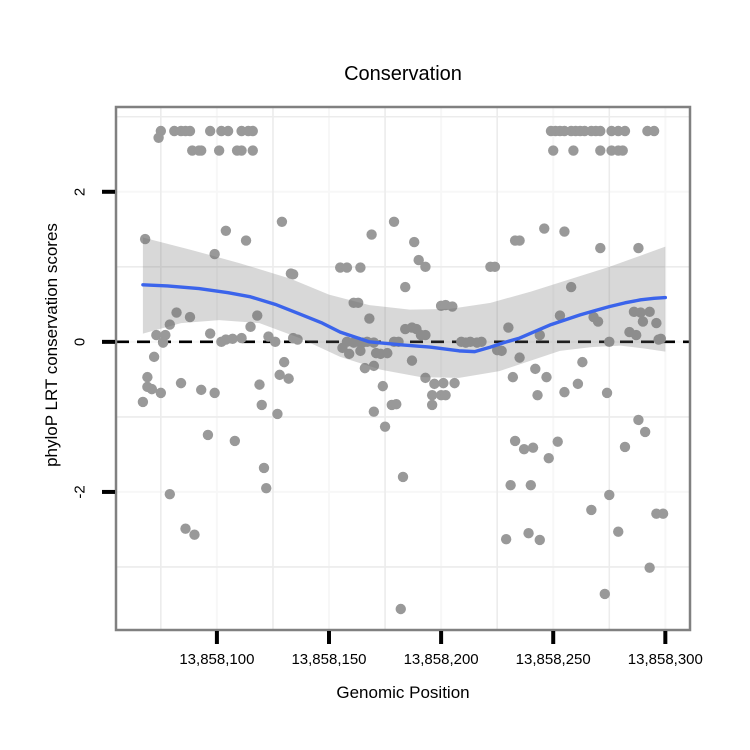 This screenshot has height=750, width=750. I want to click on y-tick-label: 0, so click(80, 342).